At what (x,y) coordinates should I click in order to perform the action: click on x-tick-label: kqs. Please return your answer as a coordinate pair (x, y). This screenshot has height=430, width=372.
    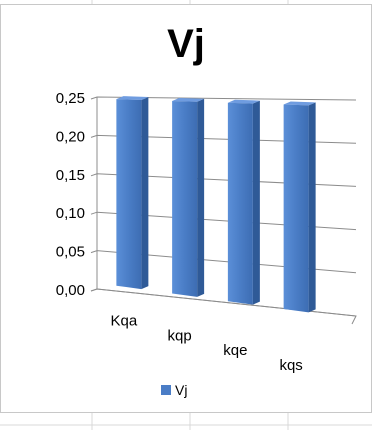
    Looking at the image, I should click on (290, 365).